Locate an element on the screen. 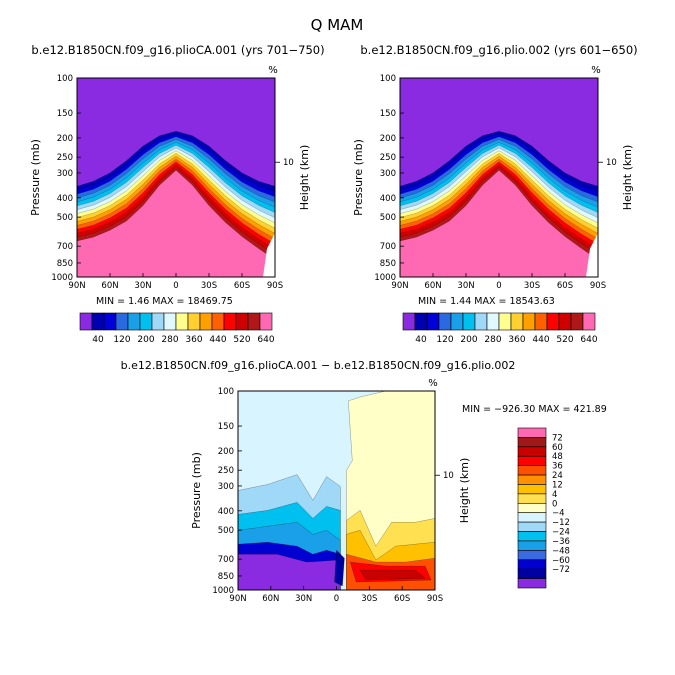 The width and height of the screenshot is (675, 675). x-tick-label: 60S is located at coordinates (242, 286).